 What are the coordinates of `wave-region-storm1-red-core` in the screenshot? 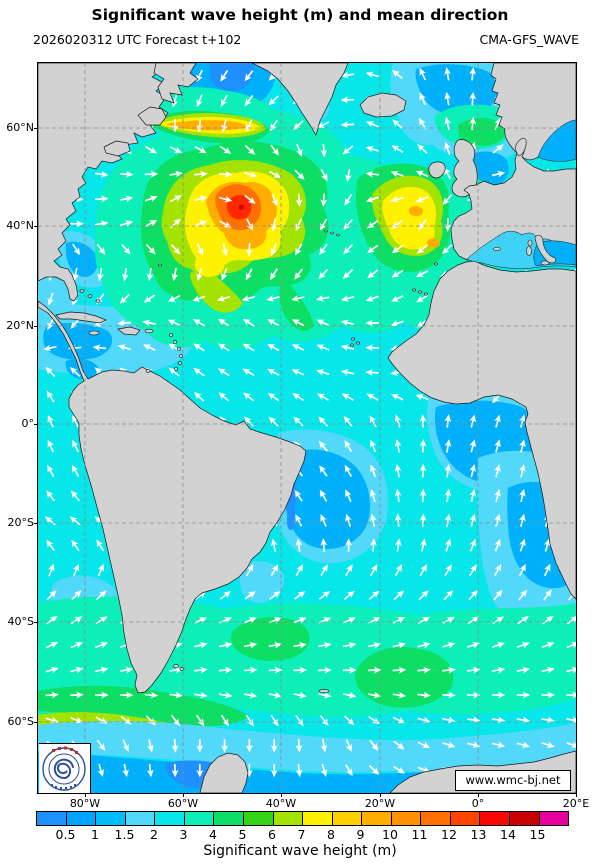 It's located at (241, 207).